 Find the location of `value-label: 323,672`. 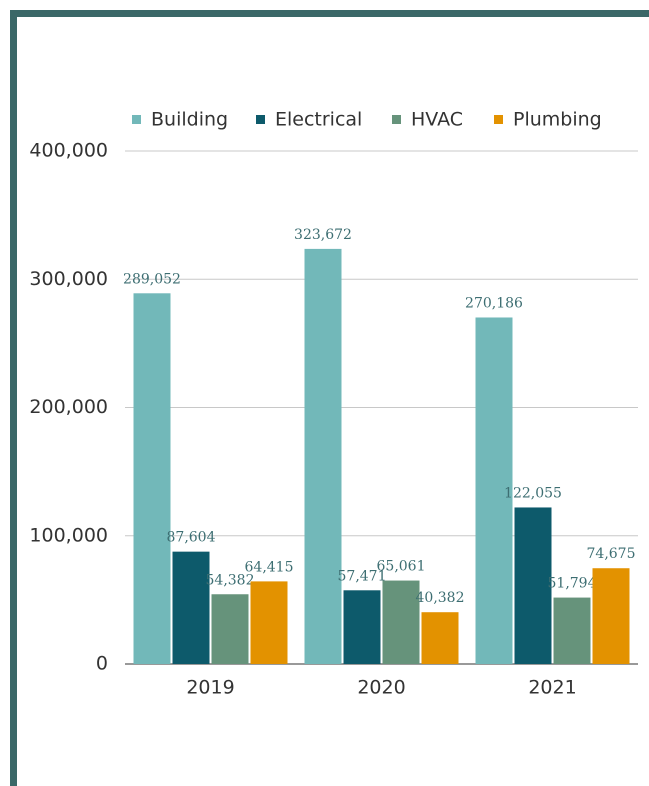

value-label: 323,672 is located at coordinates (323, 235).